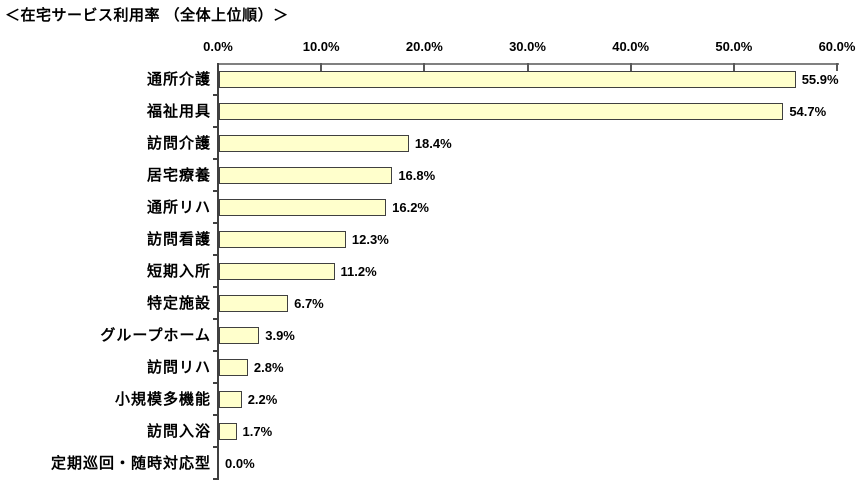  Describe the element at coordinates (257, 431) in the screenshot. I see `value-label: 1.7%` at that location.